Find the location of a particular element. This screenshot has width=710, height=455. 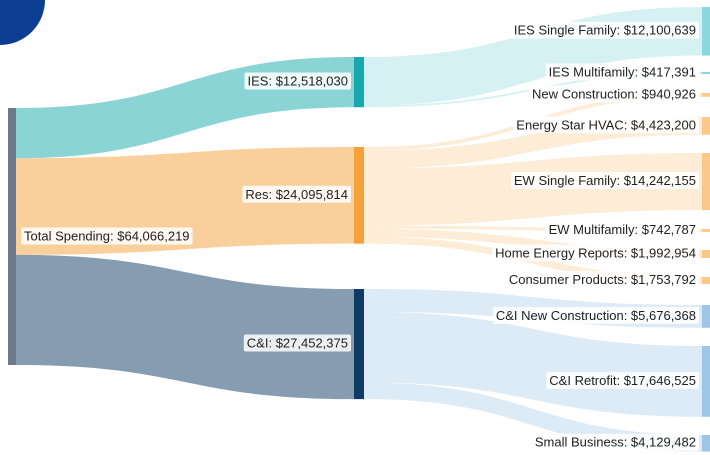

node-label: Home Energy Reports: $1,992,954 is located at coordinates (595, 252).